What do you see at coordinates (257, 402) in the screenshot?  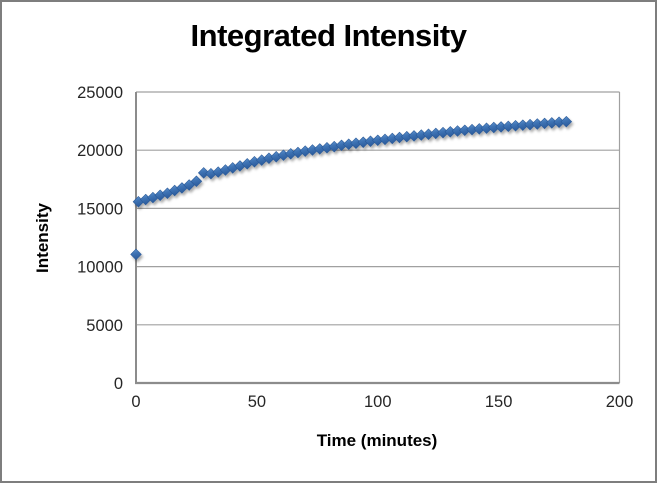 I see `x-tick-label: 50` at bounding box center [257, 402].